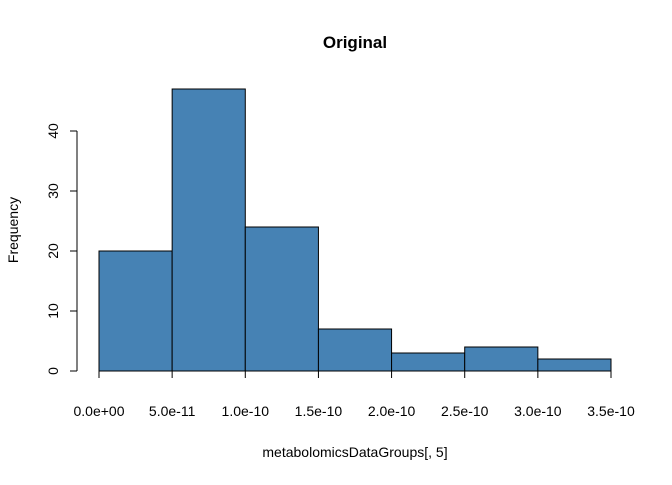  What do you see at coordinates (53, 311) in the screenshot?
I see `y-tick-label: 10` at bounding box center [53, 311].